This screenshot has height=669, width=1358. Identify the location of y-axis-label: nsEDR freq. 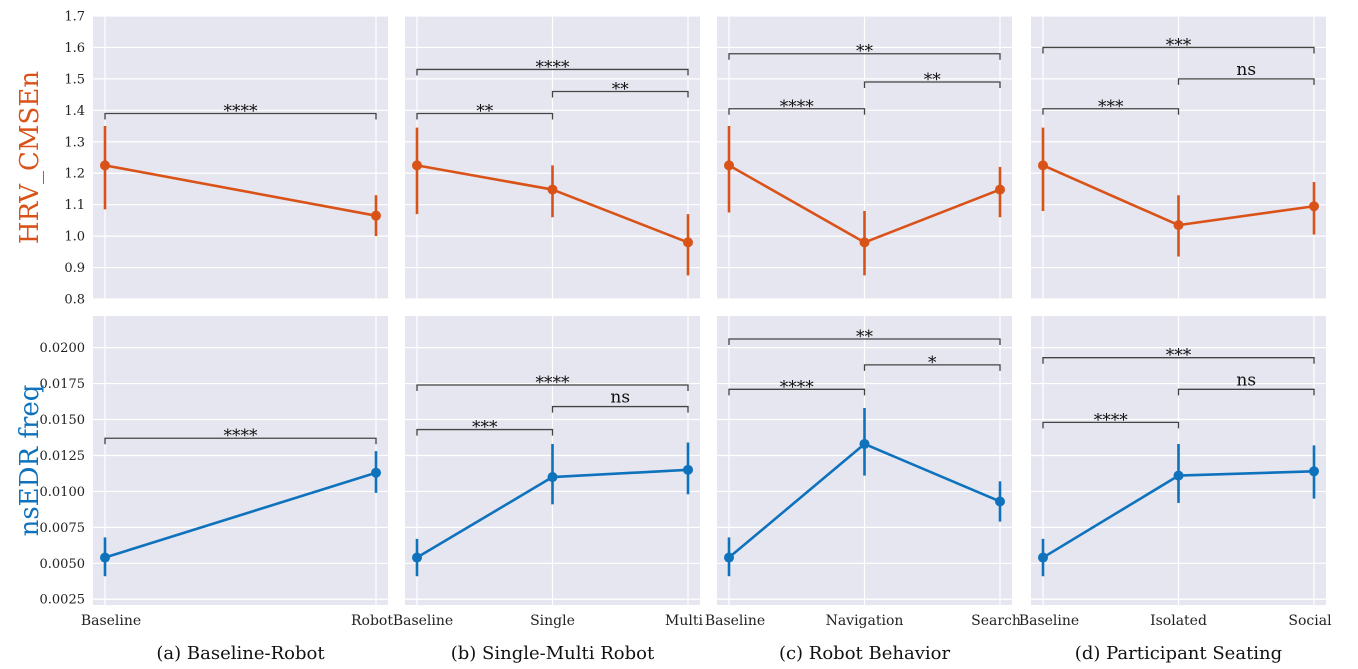
(30, 461).